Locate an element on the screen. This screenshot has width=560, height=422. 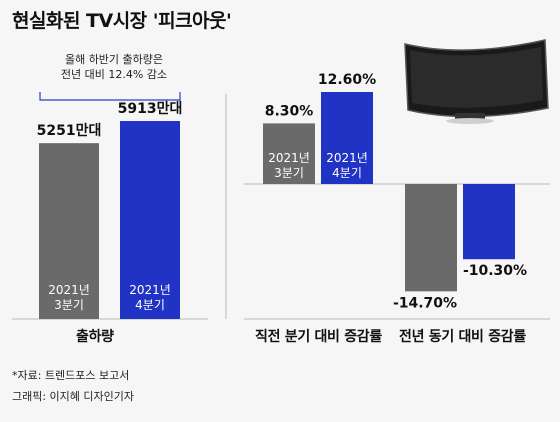
value-label-yoy-2: -10.30% is located at coordinates (495, 271).